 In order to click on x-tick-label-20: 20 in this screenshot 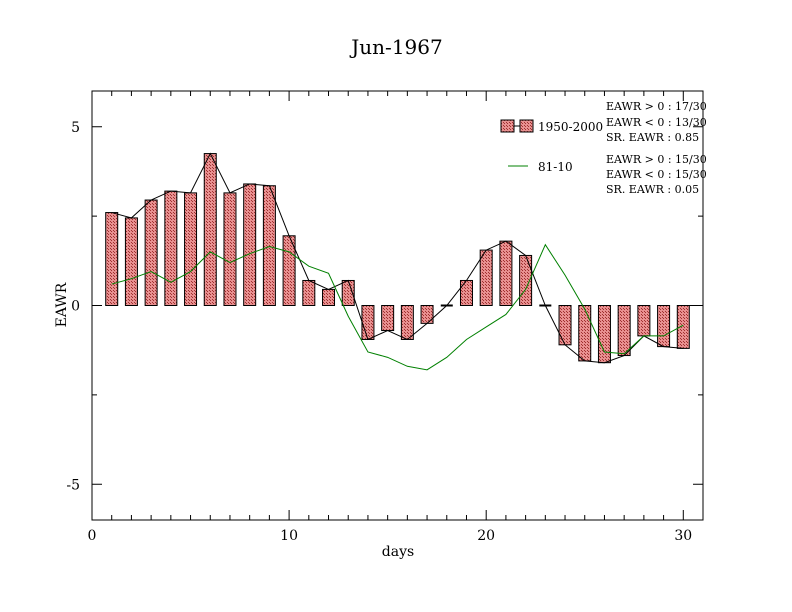, I will do `click(486, 536)`.